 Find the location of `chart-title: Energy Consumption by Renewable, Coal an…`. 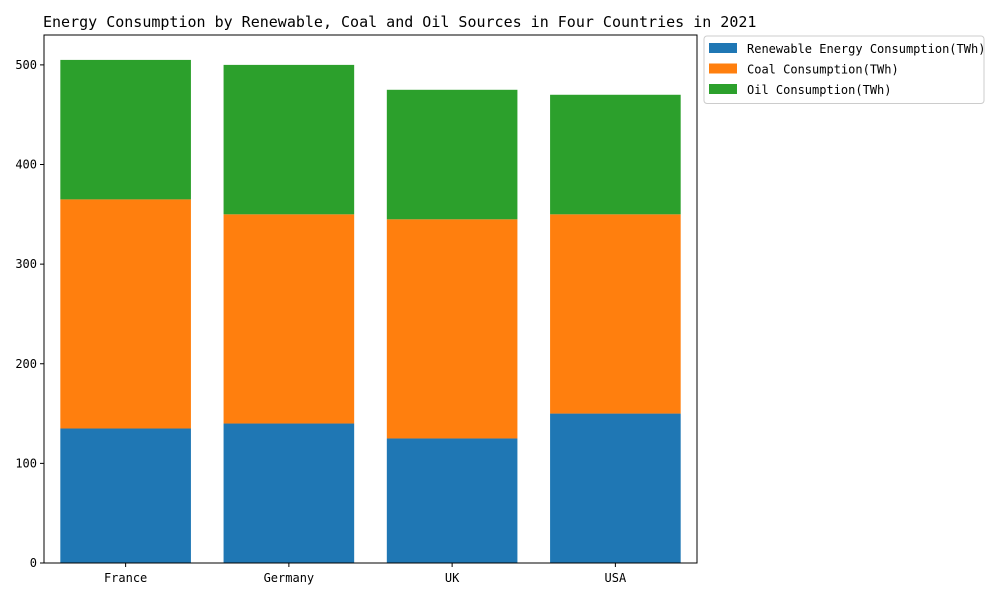

chart-title: Energy Consumption by Renewable, Coal an… is located at coordinates (399, 22).